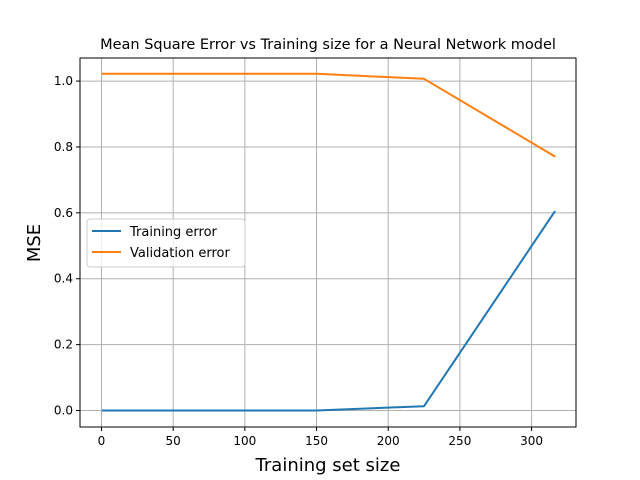 This screenshot has width=640, height=480. Describe the element at coordinates (531, 441) in the screenshot. I see `x-tick-label: 300` at that location.